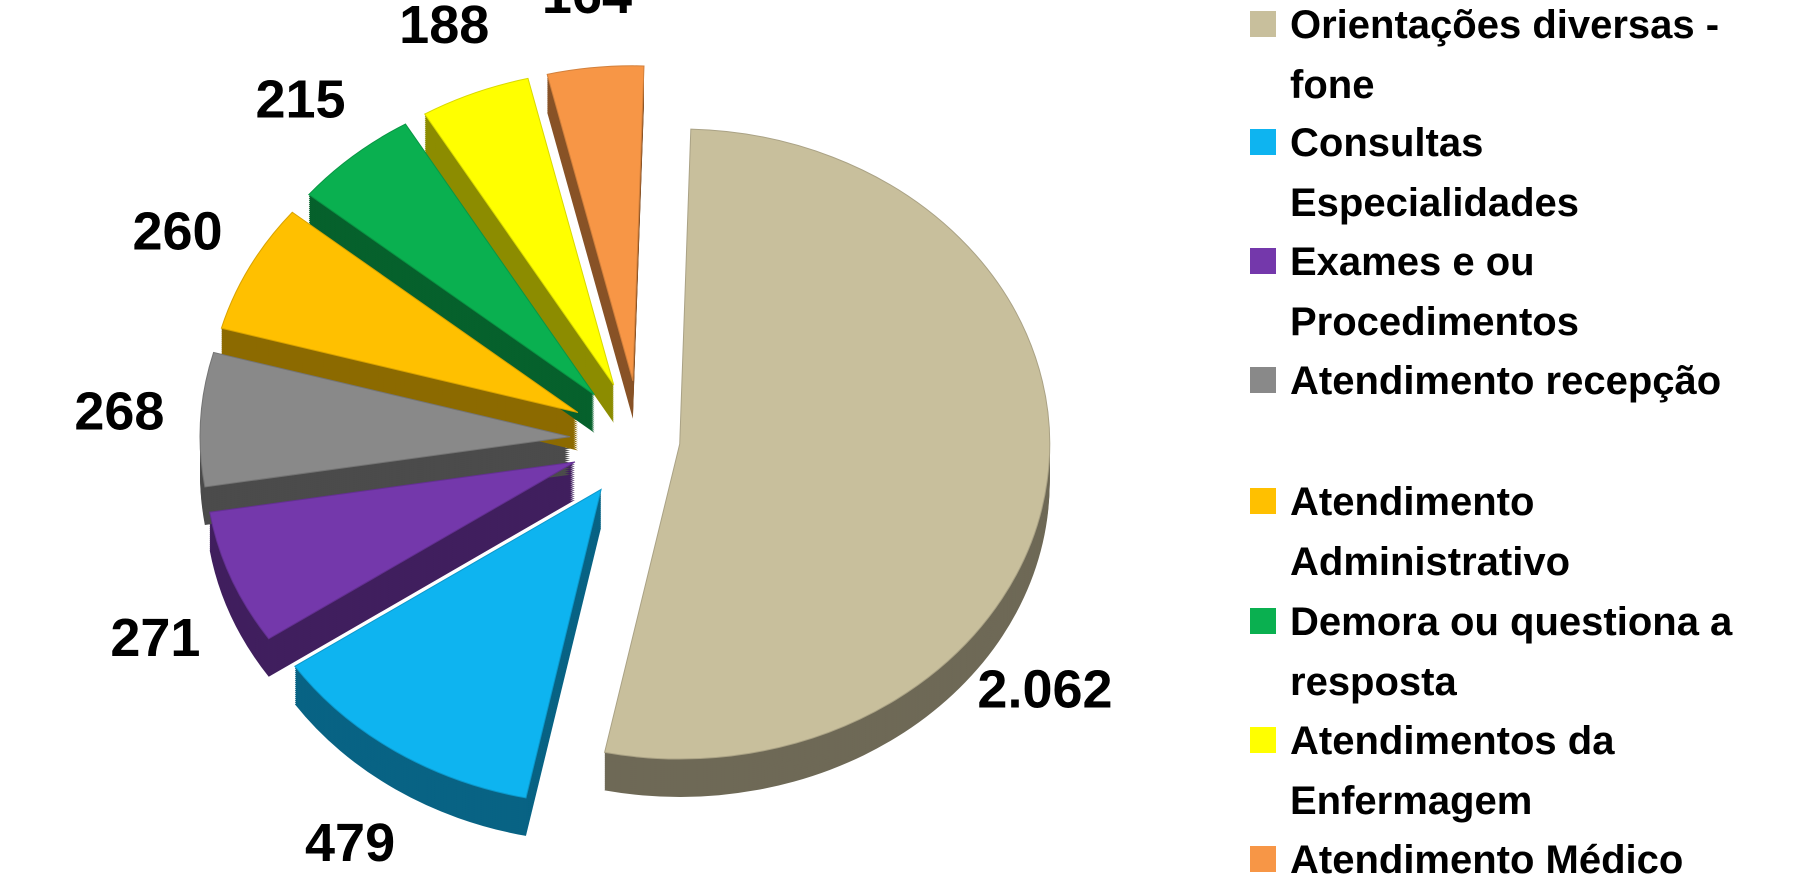  What do you see at coordinates (300, 99) in the screenshot?
I see `value-label: 215` at bounding box center [300, 99].